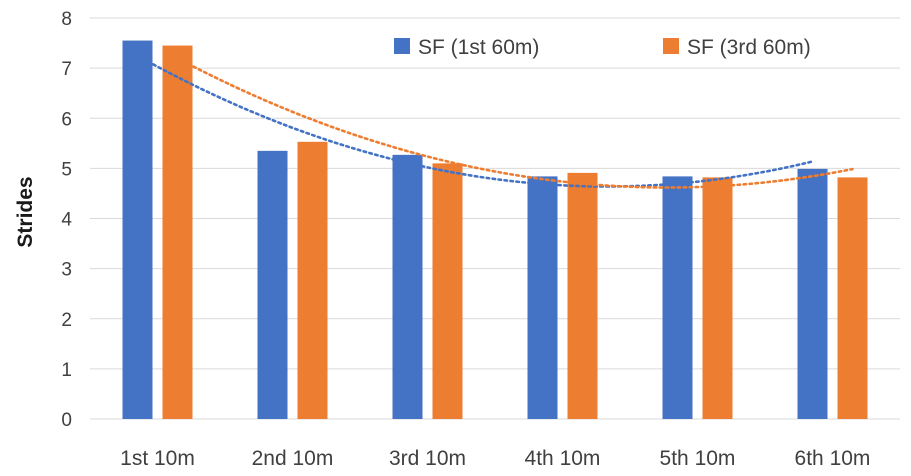 Image resolution: width=911 pixels, height=476 pixels. Describe the element at coordinates (698, 458) in the screenshot. I see `x-tick-label: 5th 10m` at that location.